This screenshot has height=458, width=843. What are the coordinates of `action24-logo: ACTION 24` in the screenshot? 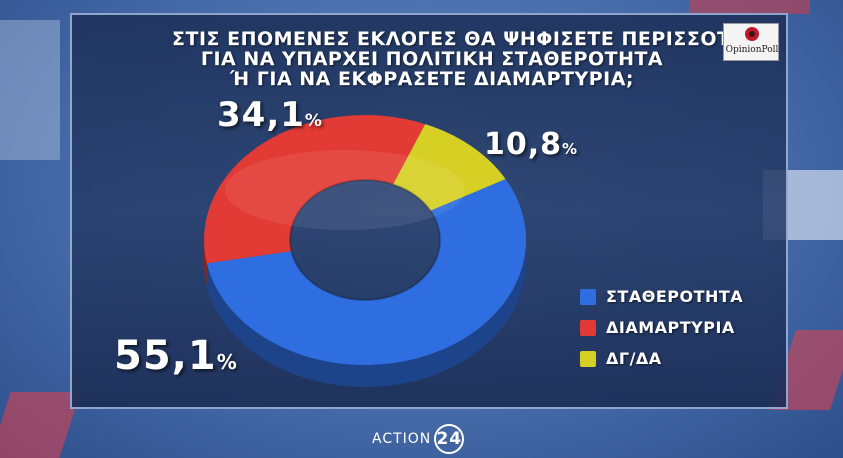 It's located at (418, 439).